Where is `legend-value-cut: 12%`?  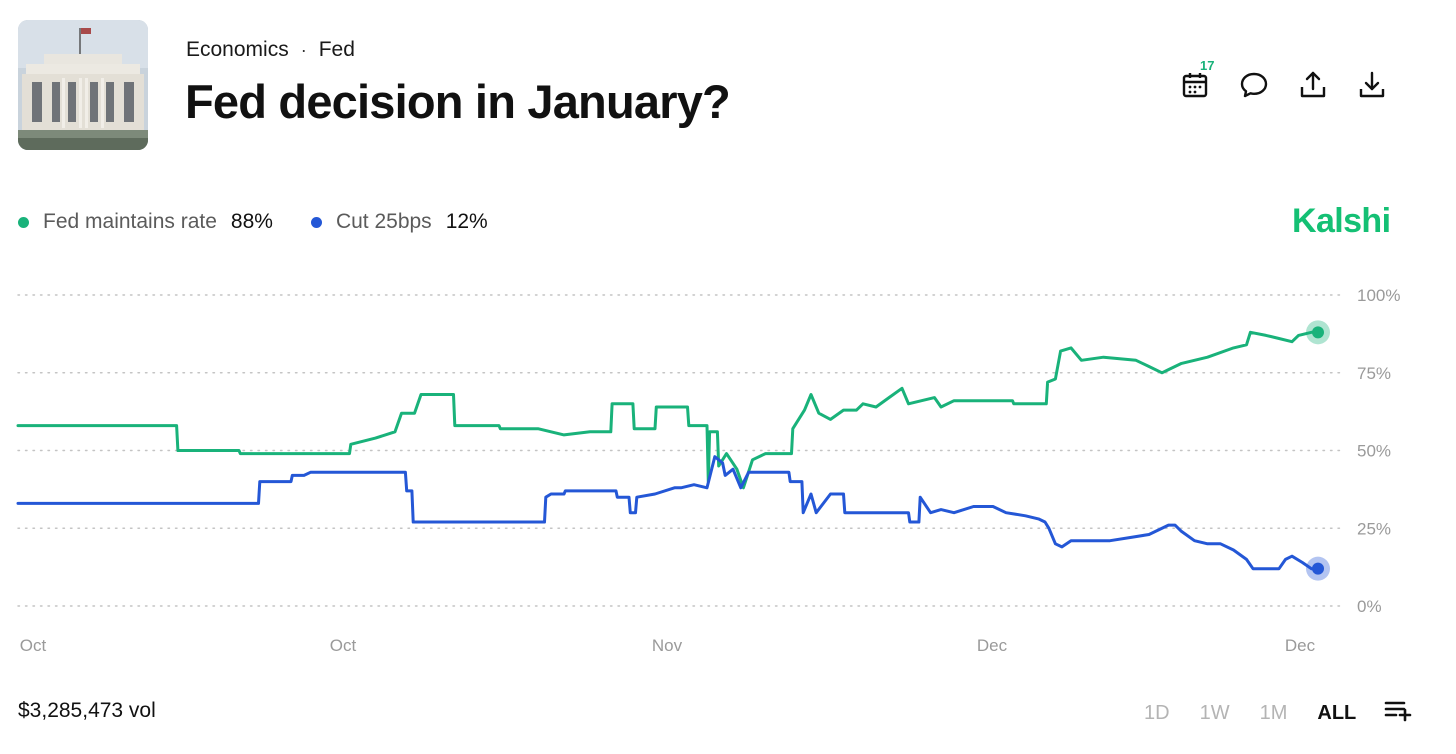
legend-value-cut: 12% is located at coordinates (466, 221).